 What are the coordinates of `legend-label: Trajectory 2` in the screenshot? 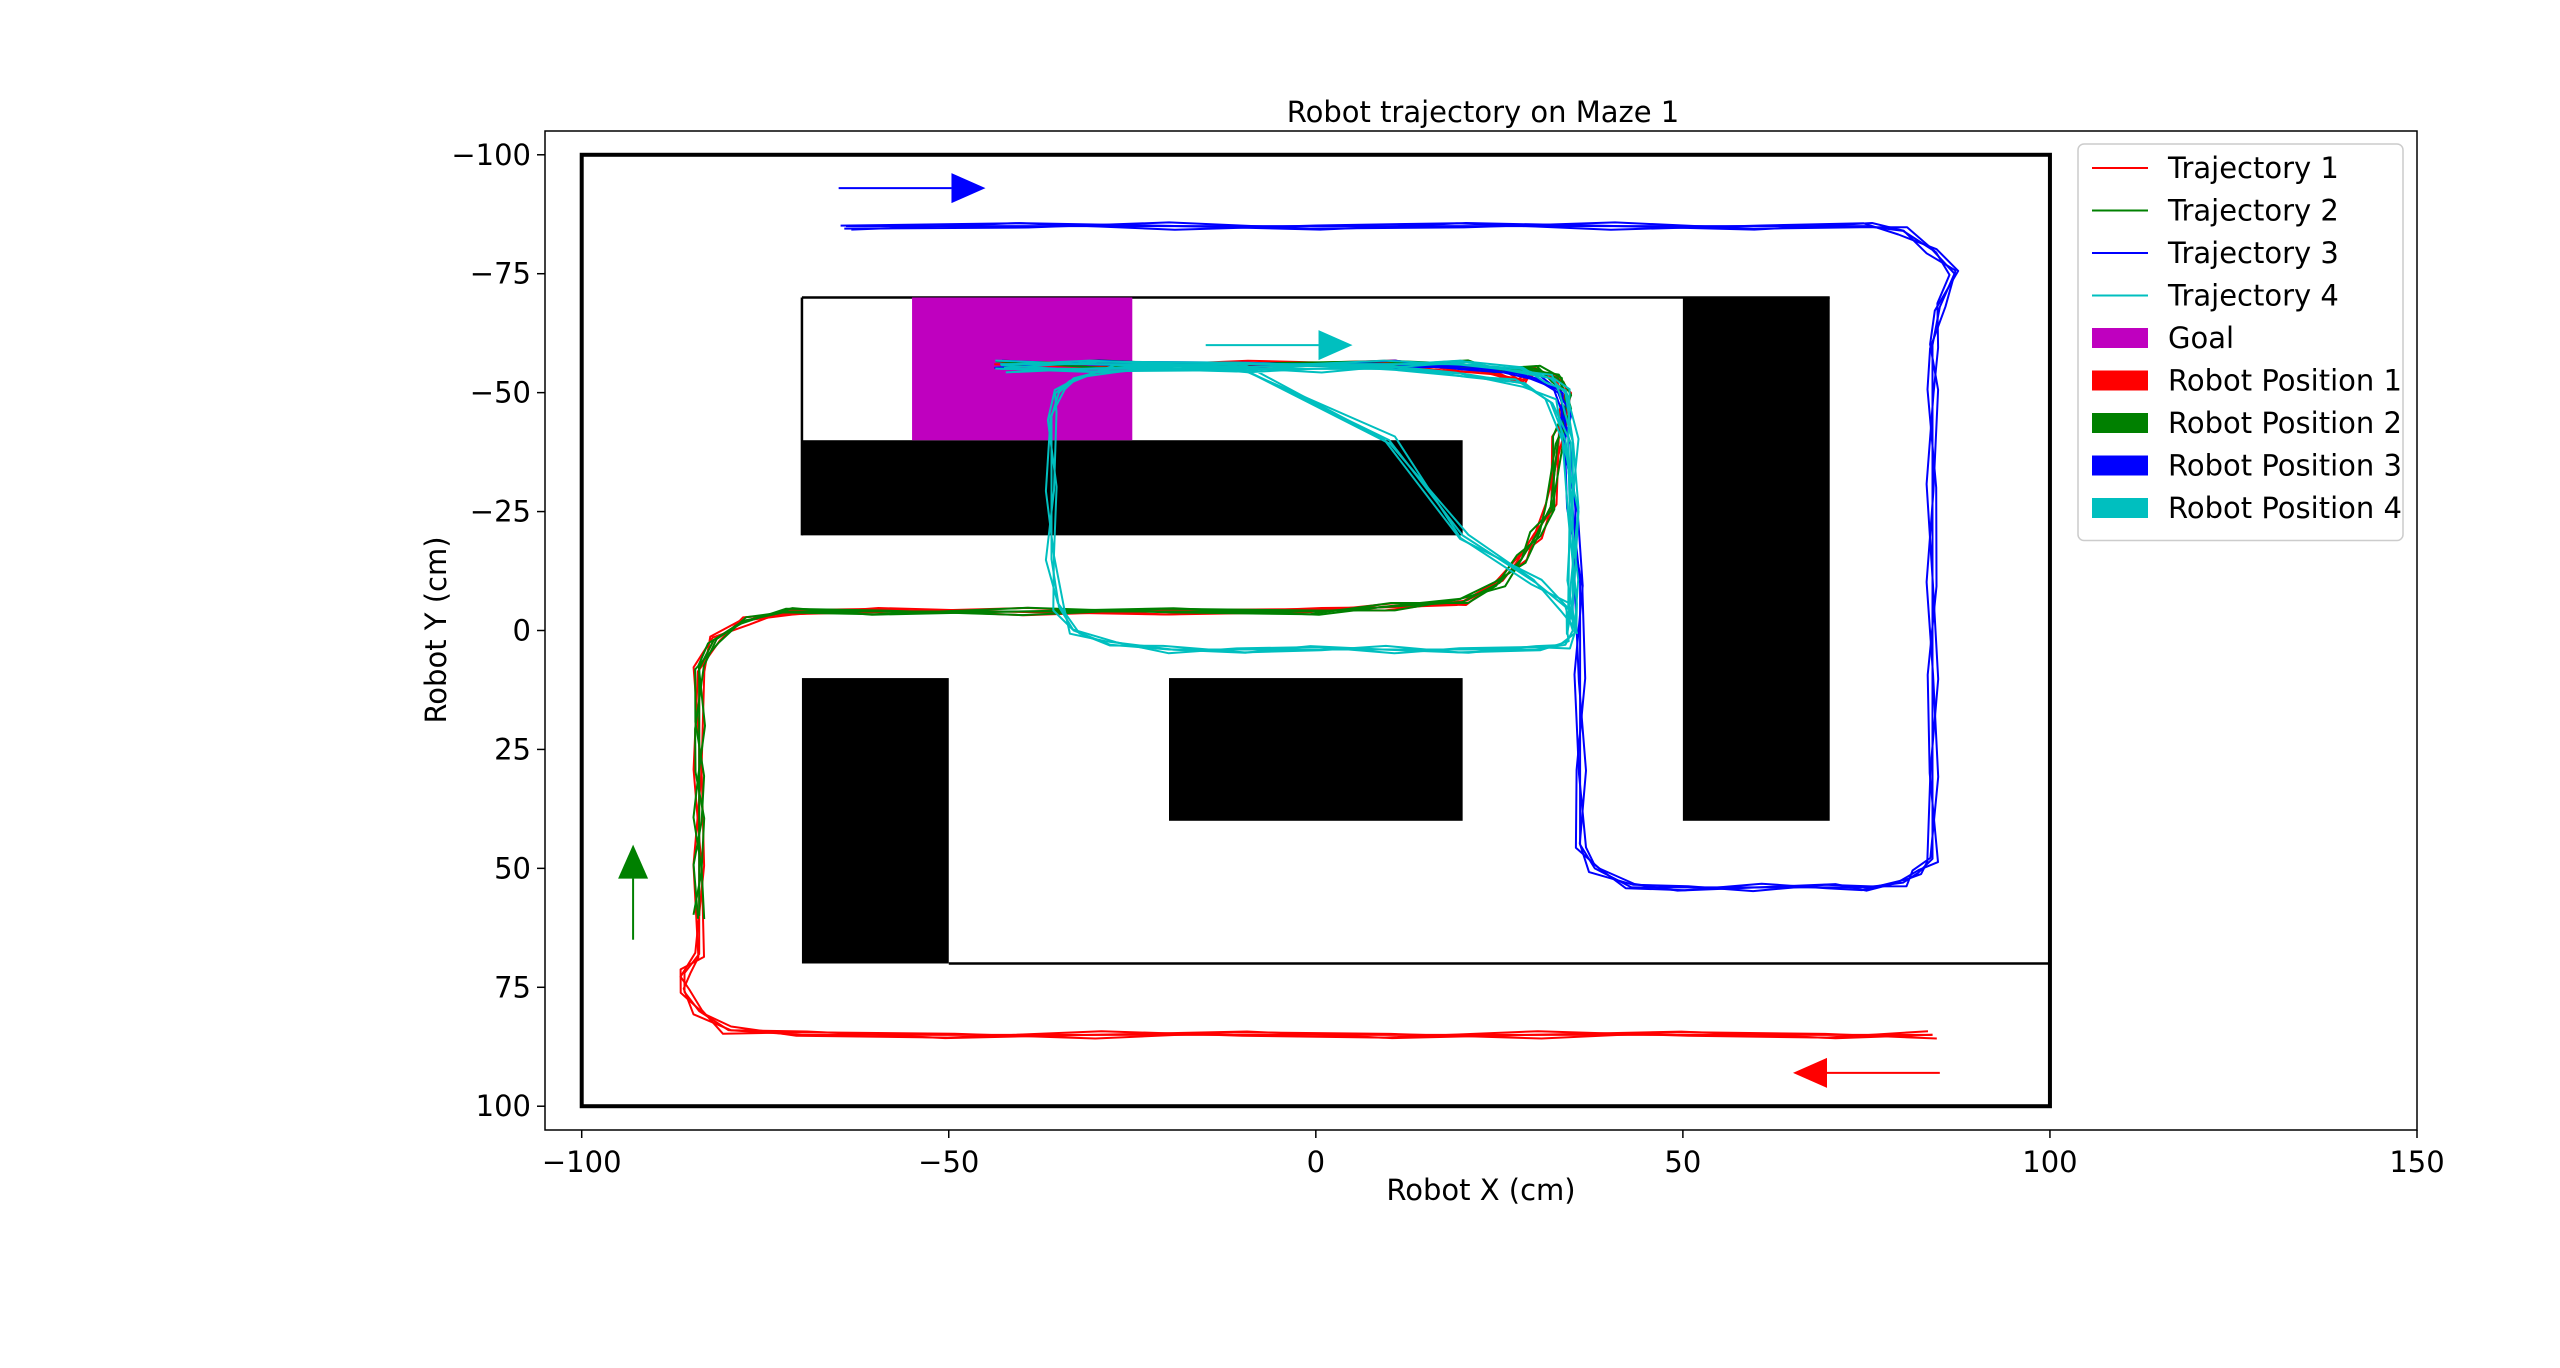 It's located at (2253, 211).